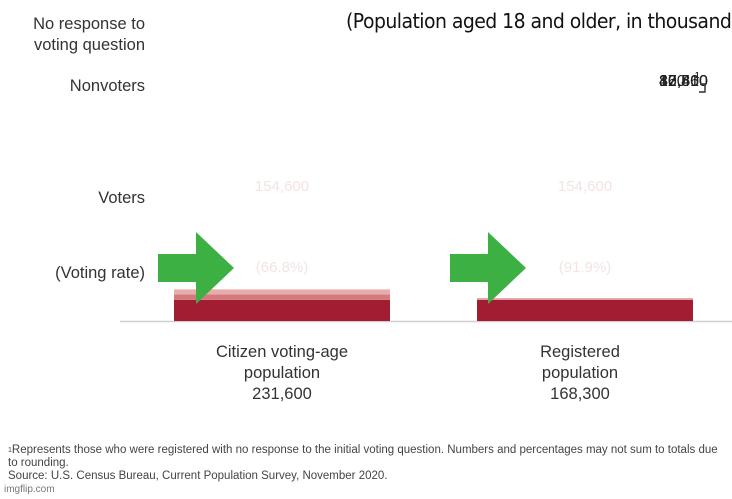  Describe the element at coordinates (89, 24) in the screenshot. I see `row-label-no-response: No response to` at that location.